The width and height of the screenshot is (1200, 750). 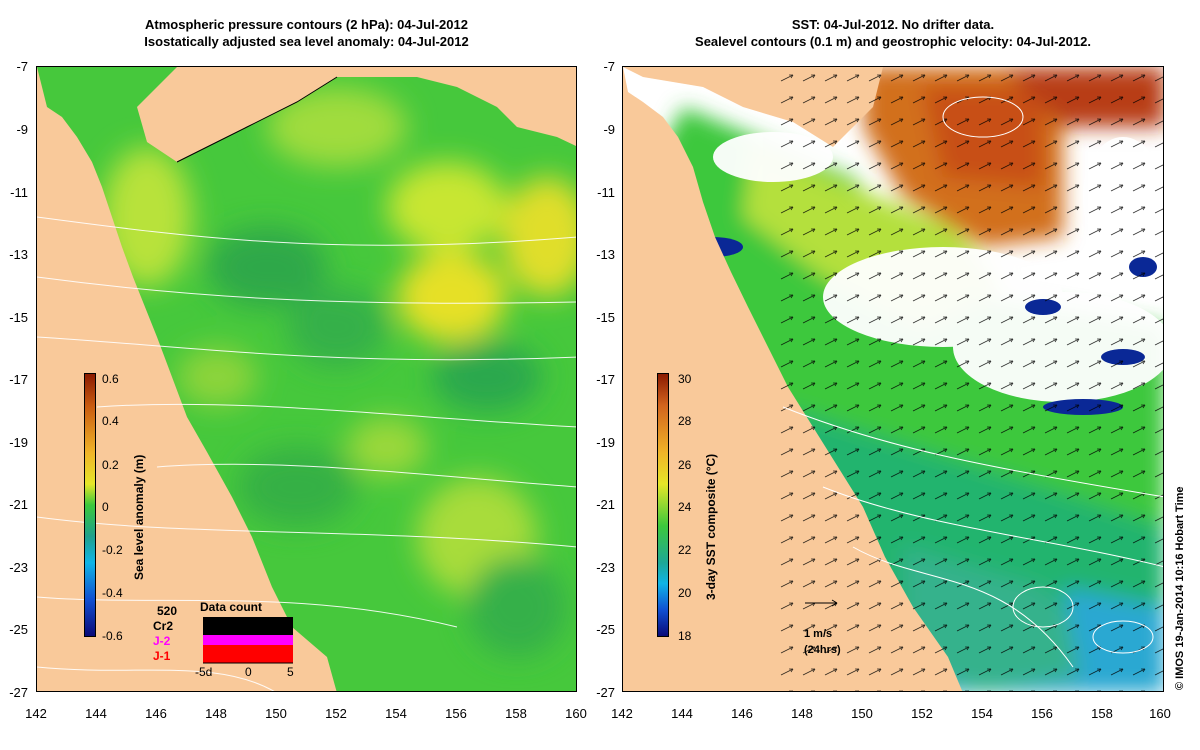 What do you see at coordinates (204, 672) in the screenshot?
I see `data-count-xtick-neg5d: -5d` at bounding box center [204, 672].